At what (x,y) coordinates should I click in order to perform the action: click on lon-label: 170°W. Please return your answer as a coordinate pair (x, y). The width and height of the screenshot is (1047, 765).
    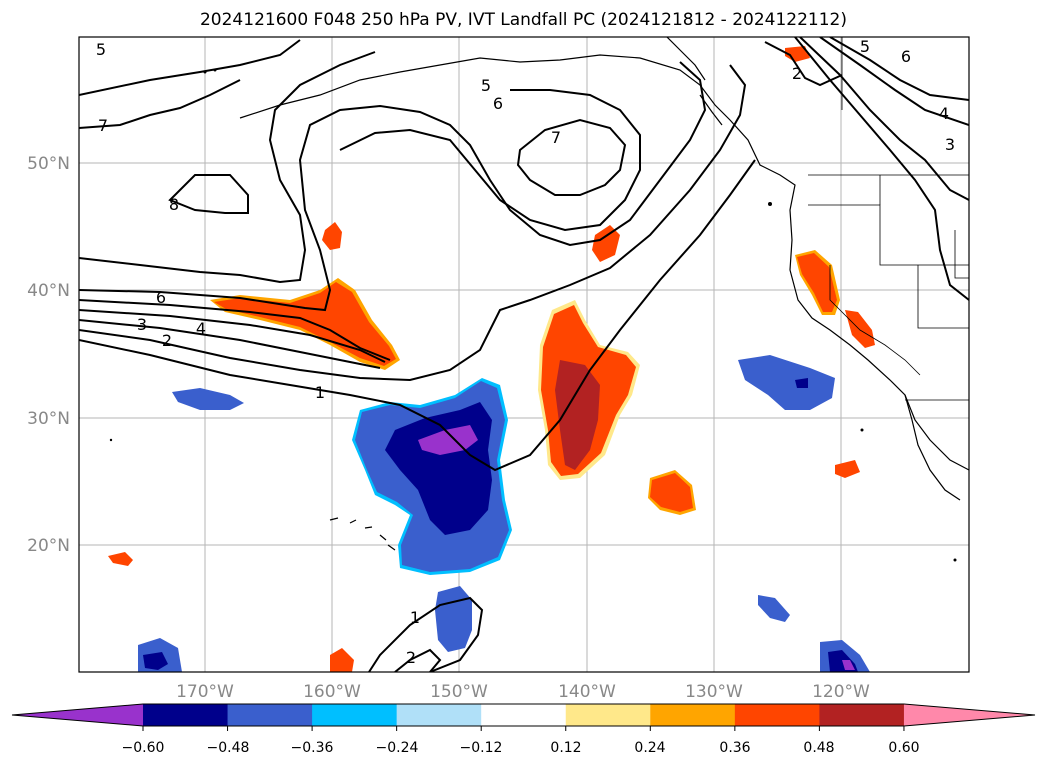
    Looking at the image, I should click on (205, 692).